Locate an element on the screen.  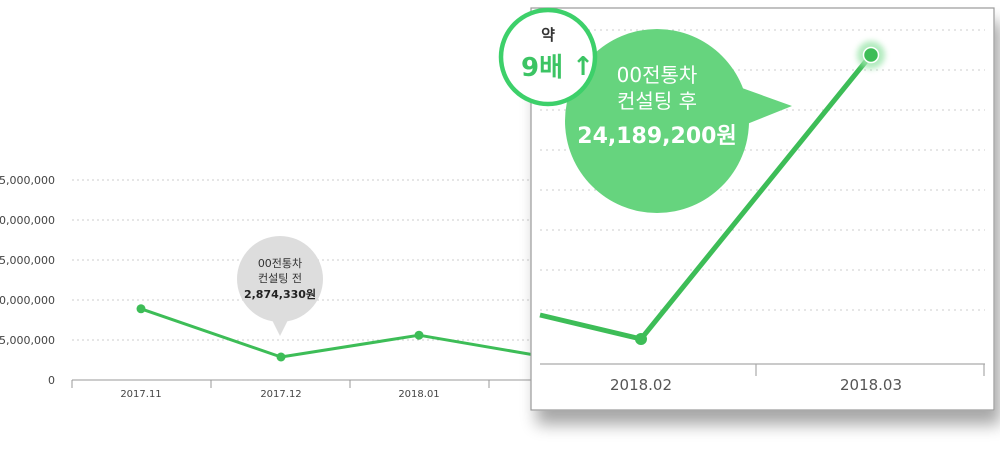
badge-arrow-icon: ↑ is located at coordinates (583, 67).